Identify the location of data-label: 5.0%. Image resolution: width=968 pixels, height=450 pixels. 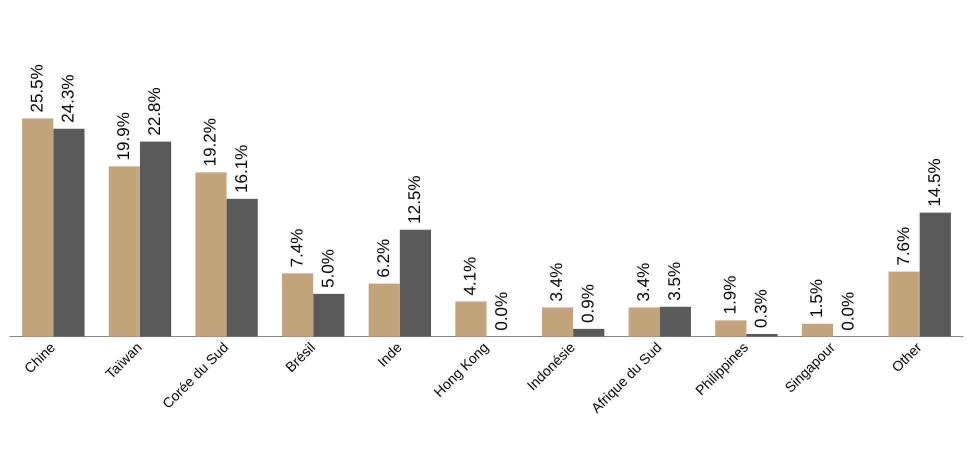
(328, 268).